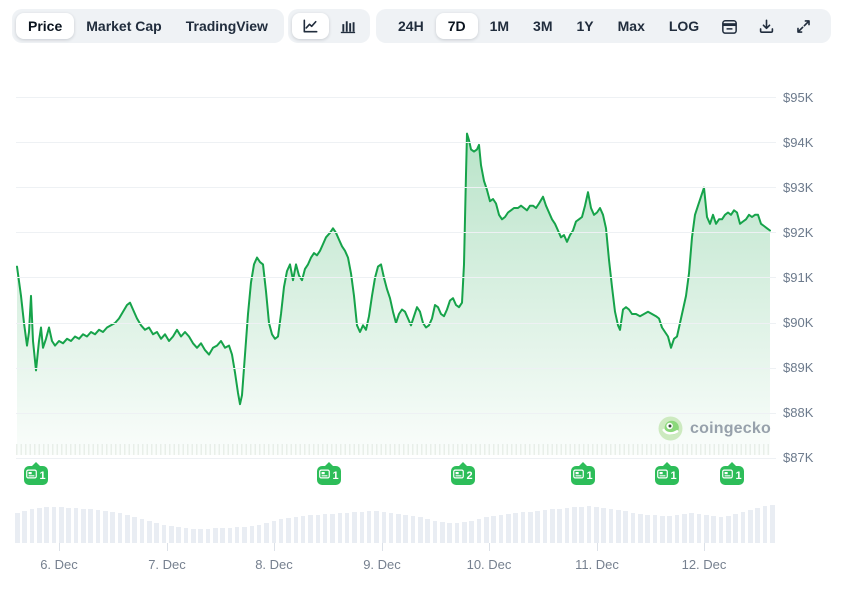 Image resolution: width=842 pixels, height=593 pixels. I want to click on range-group: 24H 7D 1M 3M 1Y Max LOG, so click(603, 26).